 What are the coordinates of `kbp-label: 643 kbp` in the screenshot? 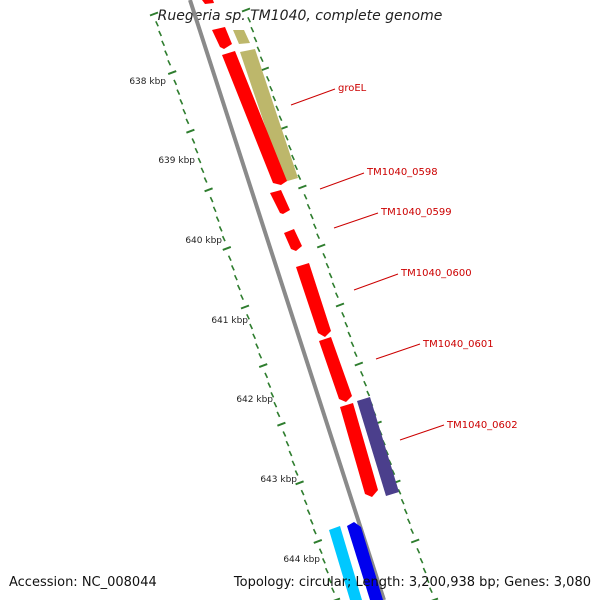 It's located at (278, 480).